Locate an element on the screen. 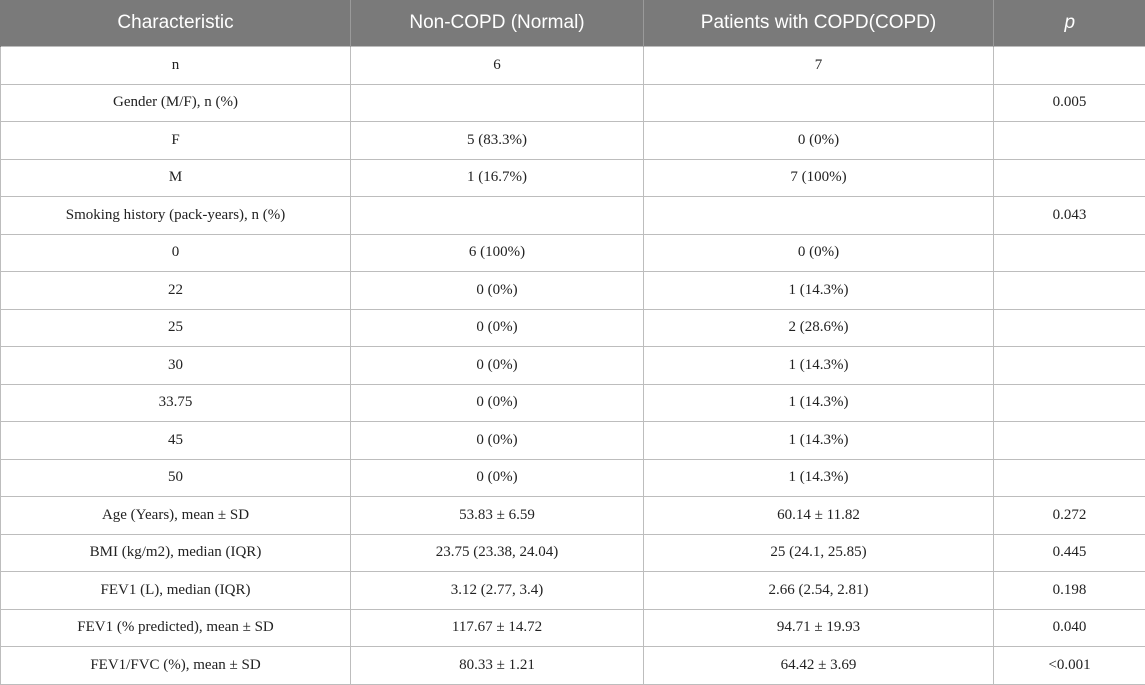 This screenshot has width=1145, height=685. cell-non-copd: 1 (16.7%) is located at coordinates (497, 178).